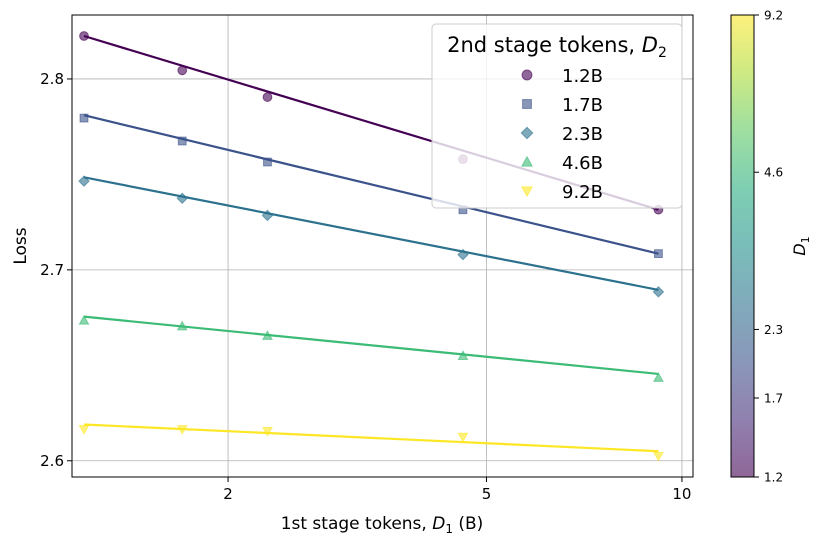 Image resolution: width=820 pixels, height=543 pixels. What do you see at coordinates (773, 16) in the screenshot?
I see `colorbar-tick-label: 9.2` at bounding box center [773, 16].